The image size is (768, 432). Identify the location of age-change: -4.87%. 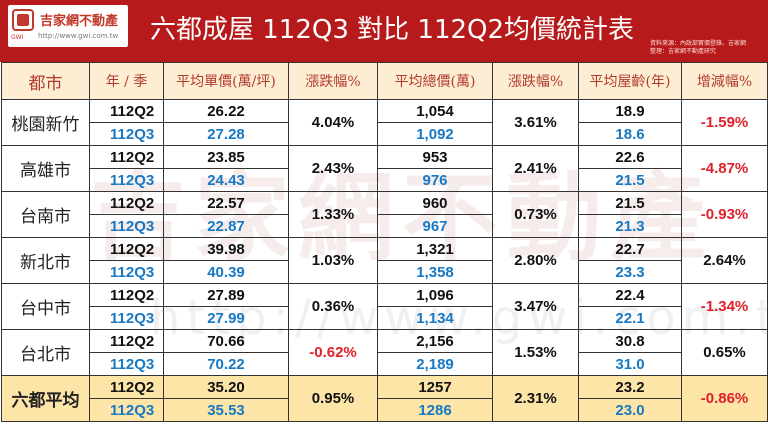
(724, 168).